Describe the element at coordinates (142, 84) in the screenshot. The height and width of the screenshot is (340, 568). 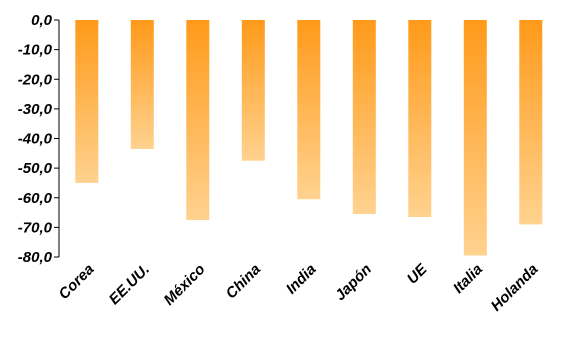
I see `bar-ee-uu-` at that location.